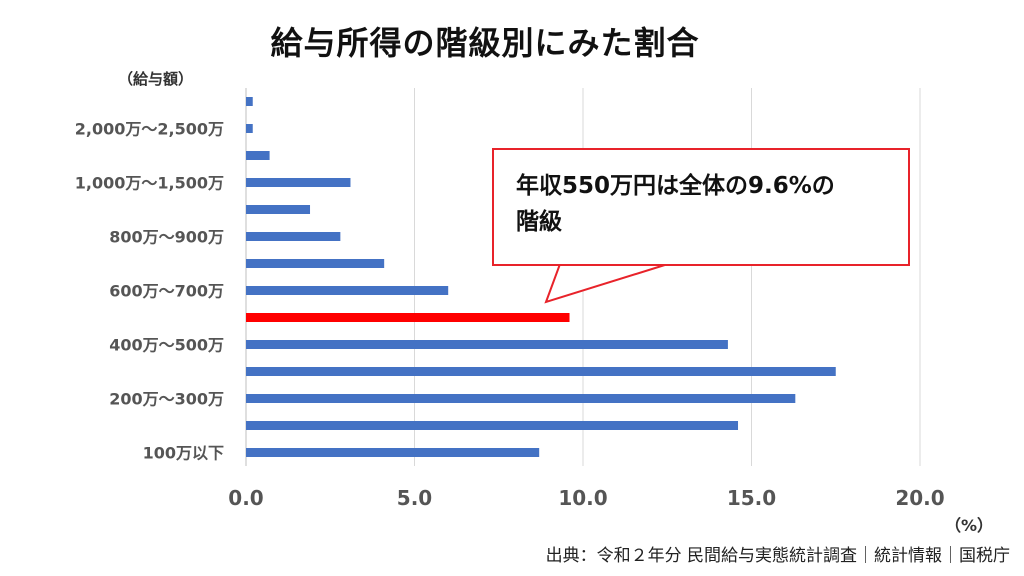  What do you see at coordinates (919, 498) in the screenshot?
I see `x-tick-label: 20.0` at bounding box center [919, 498].